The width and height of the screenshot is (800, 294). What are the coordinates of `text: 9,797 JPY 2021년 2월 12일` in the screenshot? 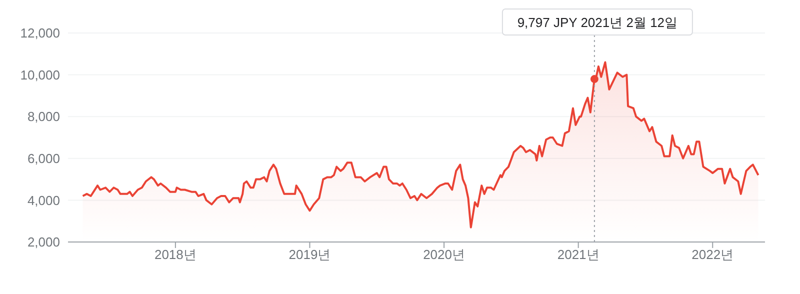 It's located at (597, 22).